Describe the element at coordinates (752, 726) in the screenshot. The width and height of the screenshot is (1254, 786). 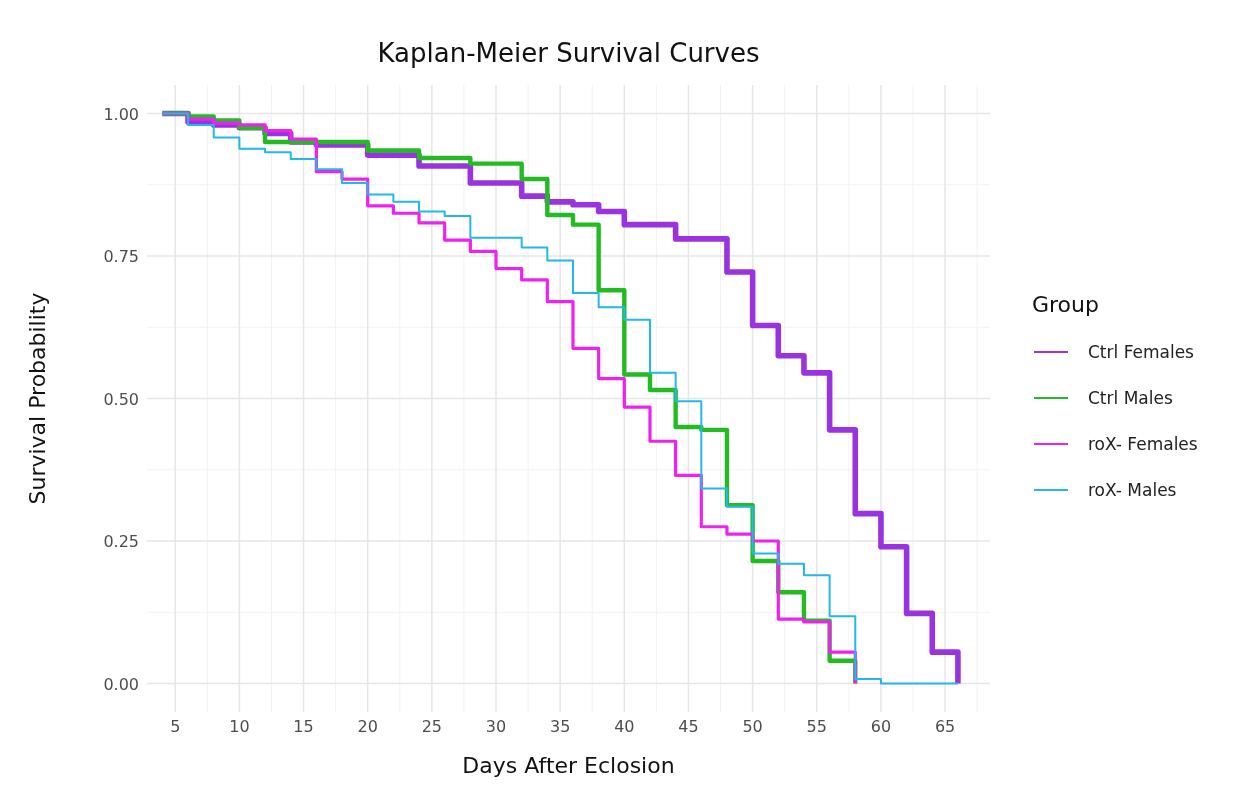
I see `x-tick-label: 50` at that location.